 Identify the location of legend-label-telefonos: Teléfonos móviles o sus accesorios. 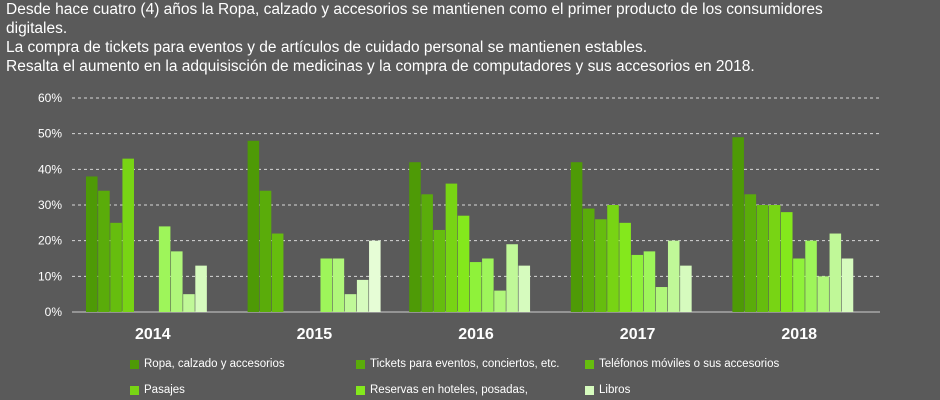
(689, 364).